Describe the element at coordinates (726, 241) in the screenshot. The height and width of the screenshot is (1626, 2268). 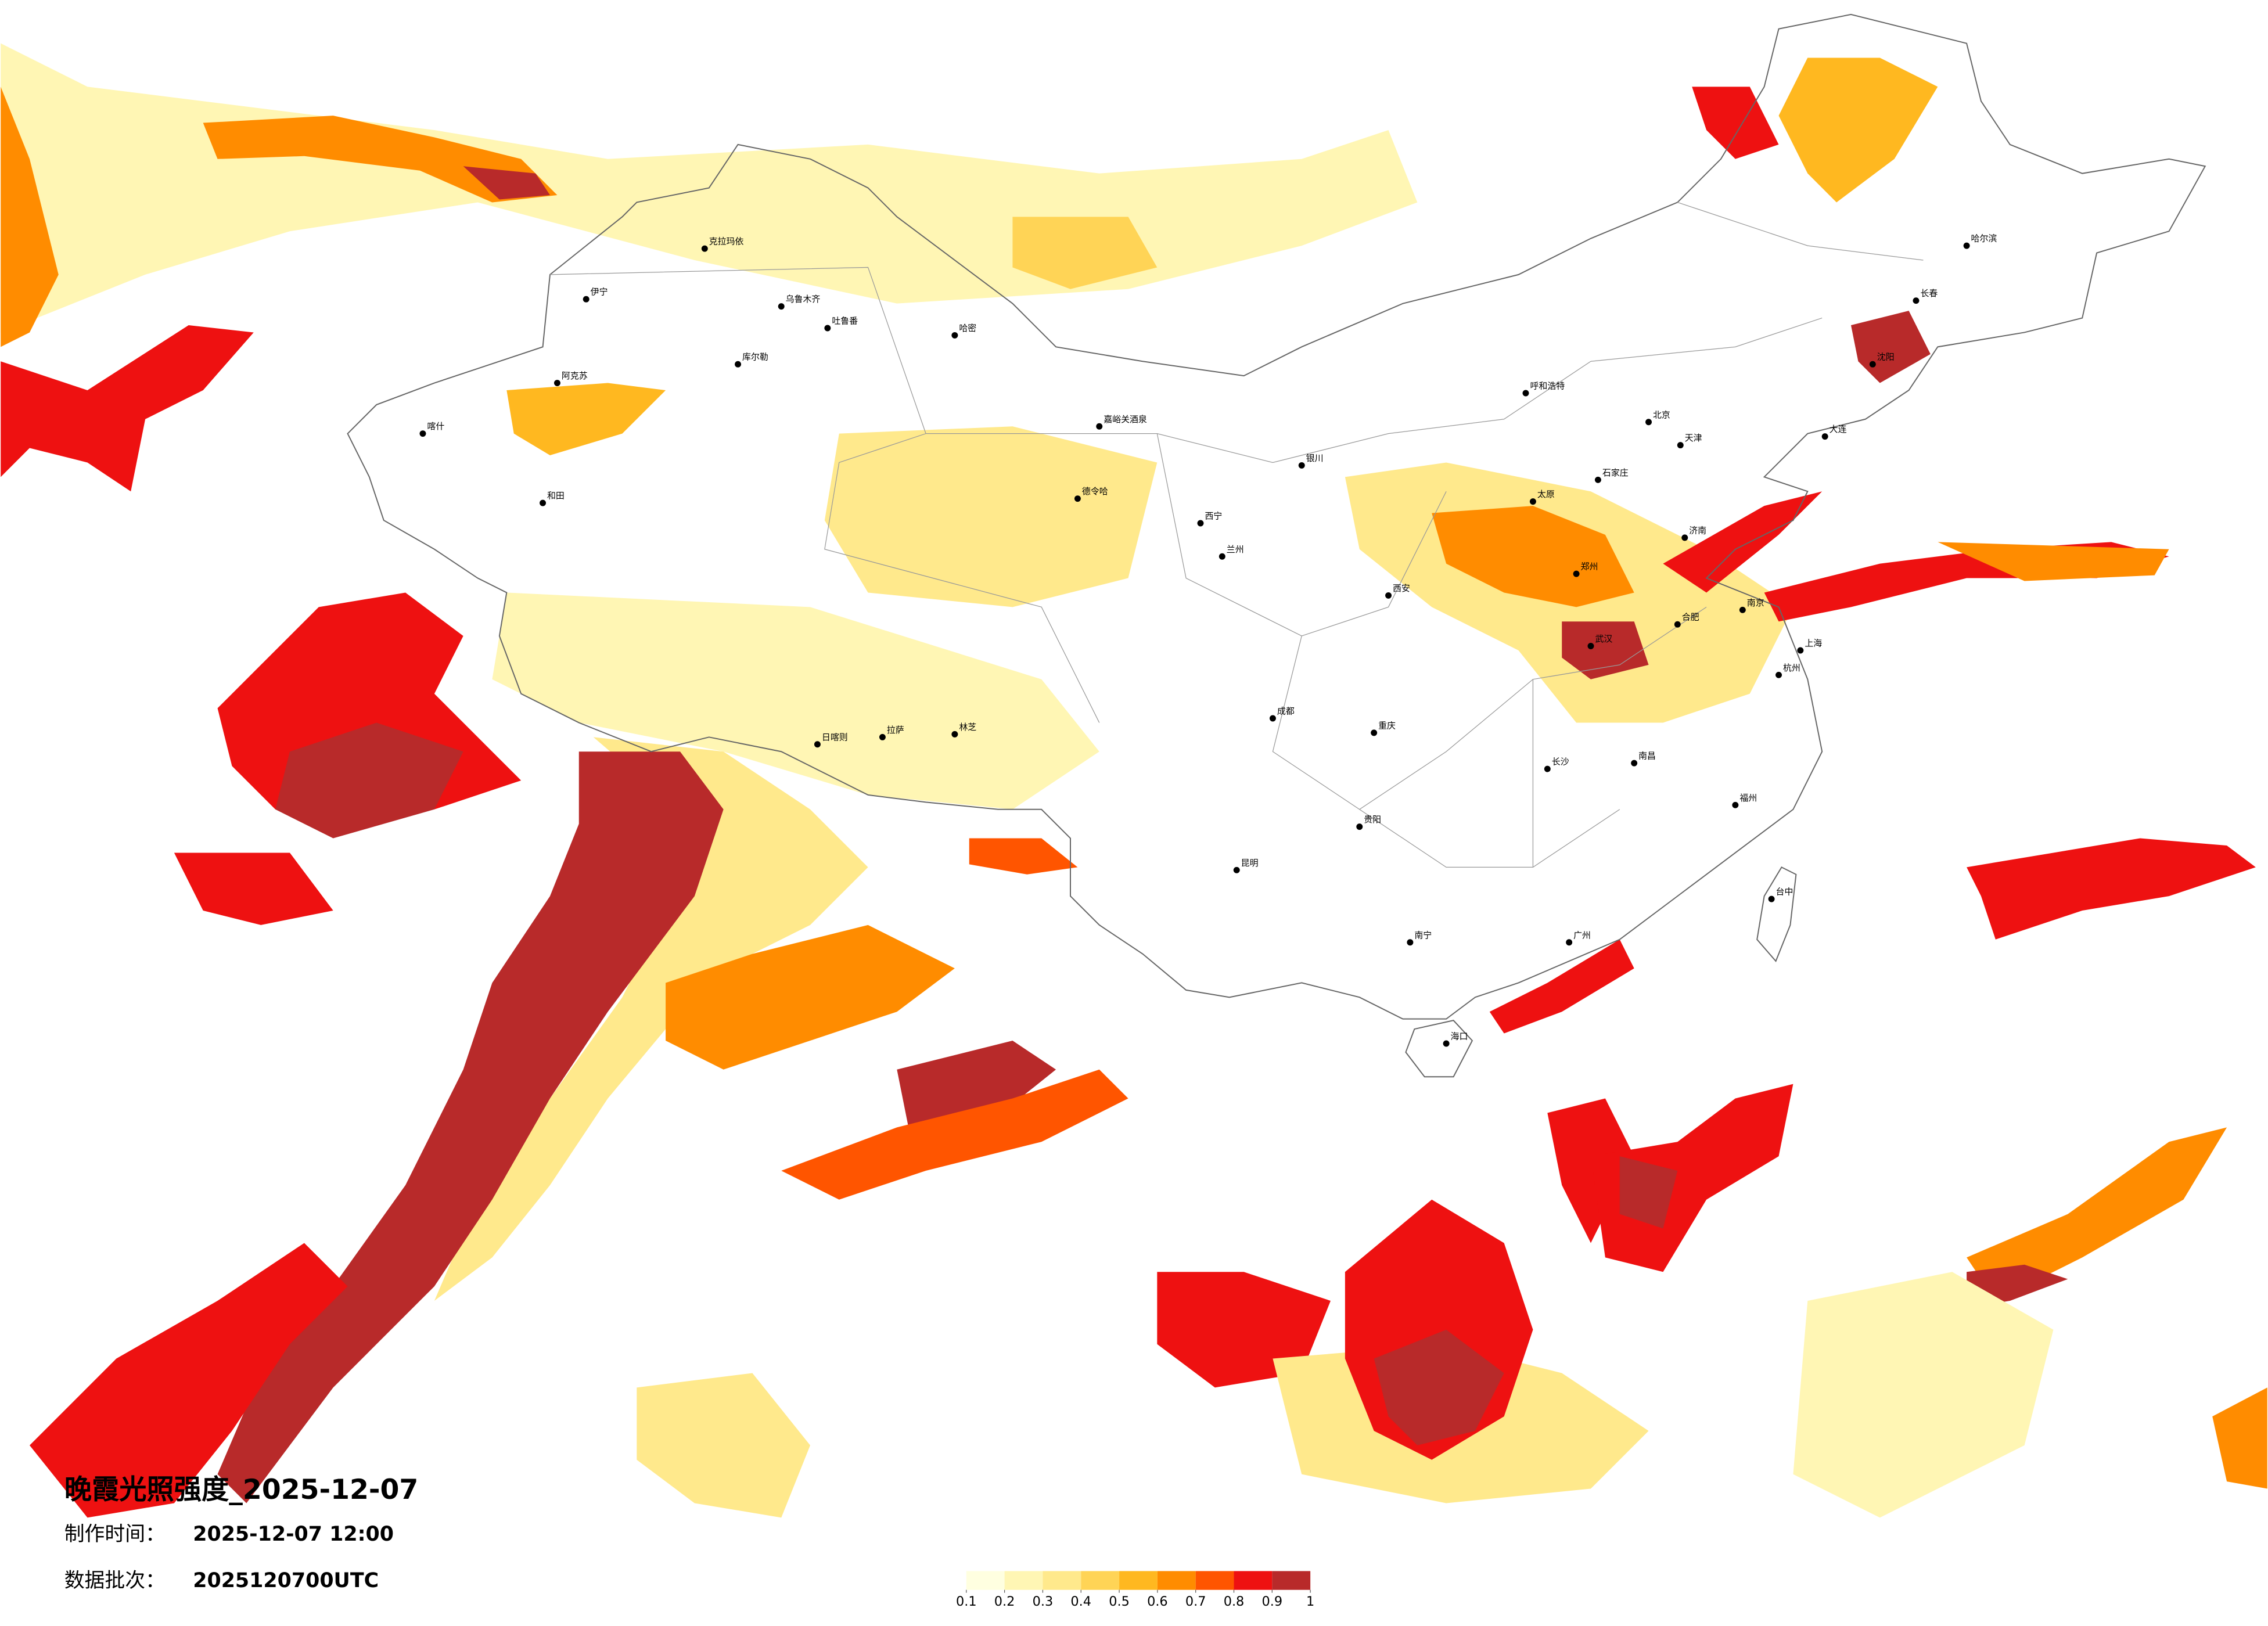
I see `city-label: 克拉玛依` at that location.